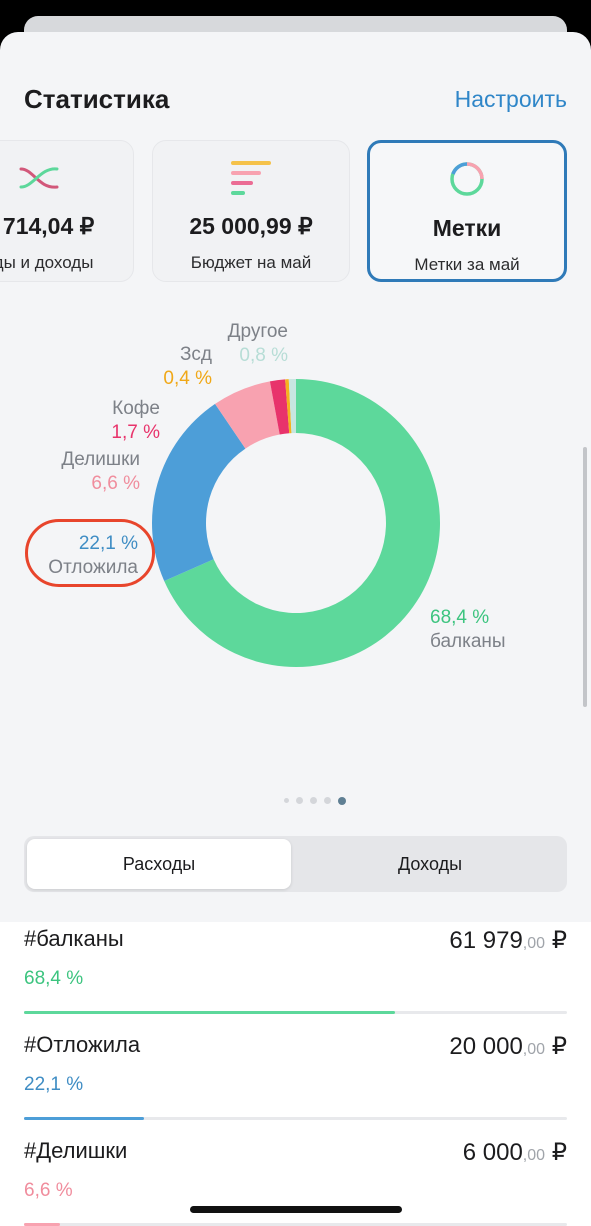  What do you see at coordinates (468, 641) in the screenshot?
I see `label-name: балканы` at bounding box center [468, 641].